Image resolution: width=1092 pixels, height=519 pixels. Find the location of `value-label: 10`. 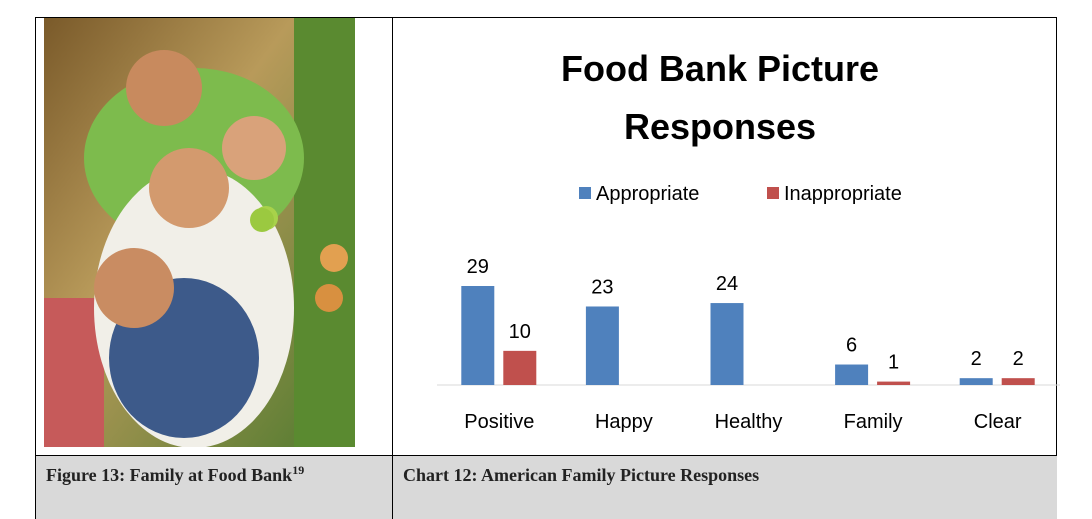

value-label: 10 is located at coordinates (520, 332).